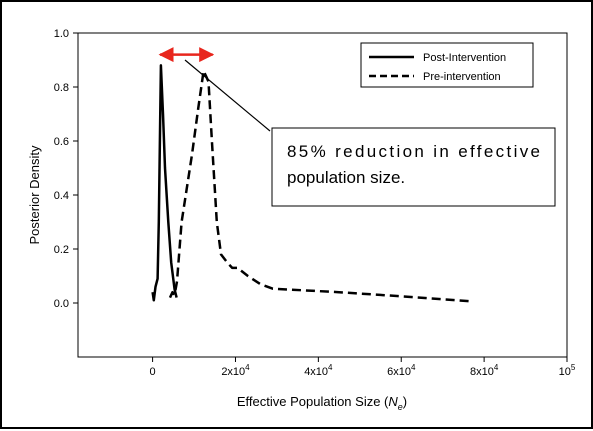 This screenshot has height=431, width=593. What do you see at coordinates (462, 77) in the screenshot?
I see `legend-label-pre-intervention: Pre-intervention` at bounding box center [462, 77].